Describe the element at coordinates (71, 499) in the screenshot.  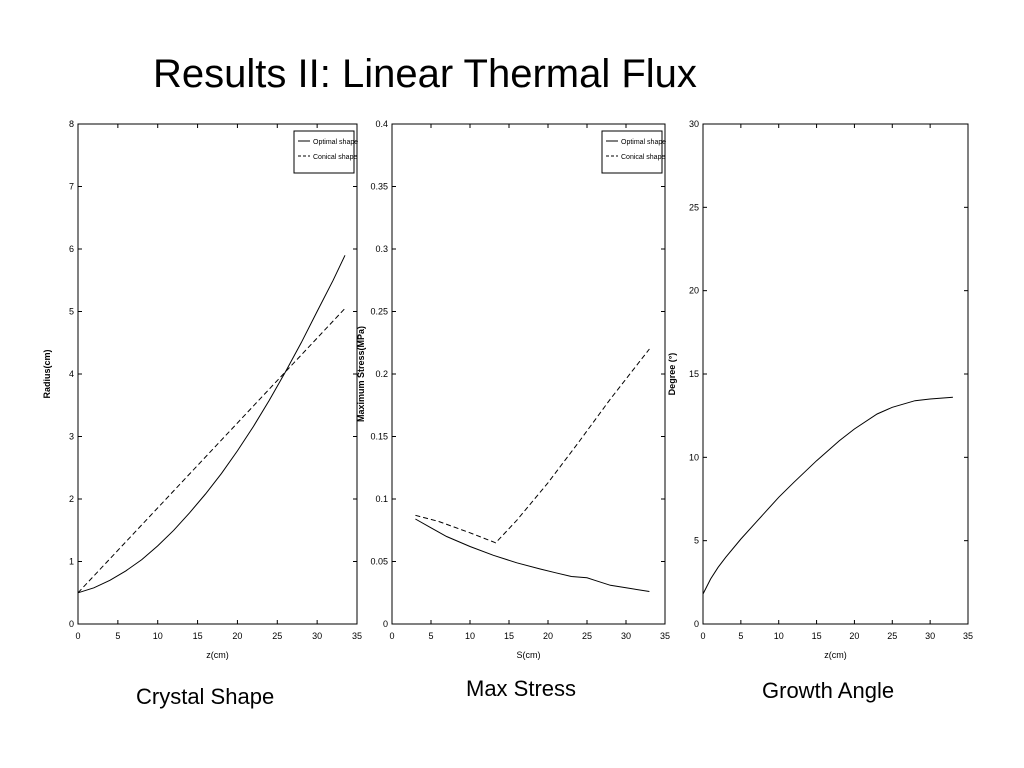
I see `y-tick-label: 2` at that location.